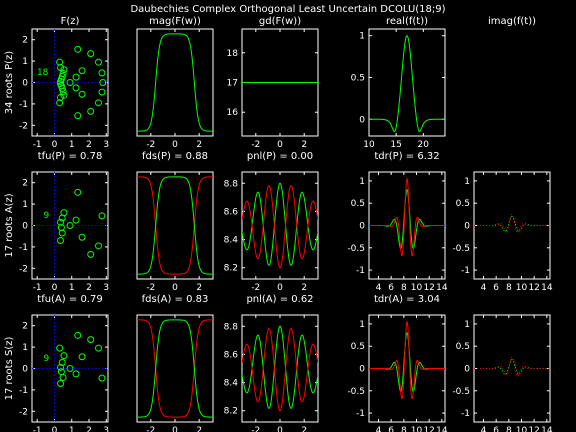 Image resolution: width=576 pixels, height=432 pixels. I want to click on subplot-r0c3: real(f(t)) 10 15 20 0 0.5 1 tdr(P) = 6.32, so click(398, 89).